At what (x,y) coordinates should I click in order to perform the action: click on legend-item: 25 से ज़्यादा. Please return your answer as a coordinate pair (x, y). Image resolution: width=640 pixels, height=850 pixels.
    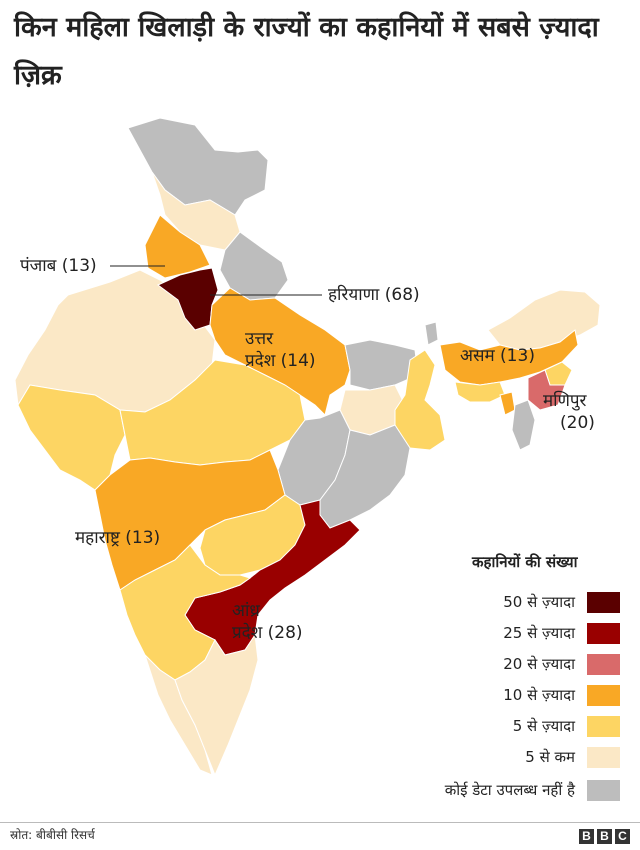
    Looking at the image, I should click on (561, 633).